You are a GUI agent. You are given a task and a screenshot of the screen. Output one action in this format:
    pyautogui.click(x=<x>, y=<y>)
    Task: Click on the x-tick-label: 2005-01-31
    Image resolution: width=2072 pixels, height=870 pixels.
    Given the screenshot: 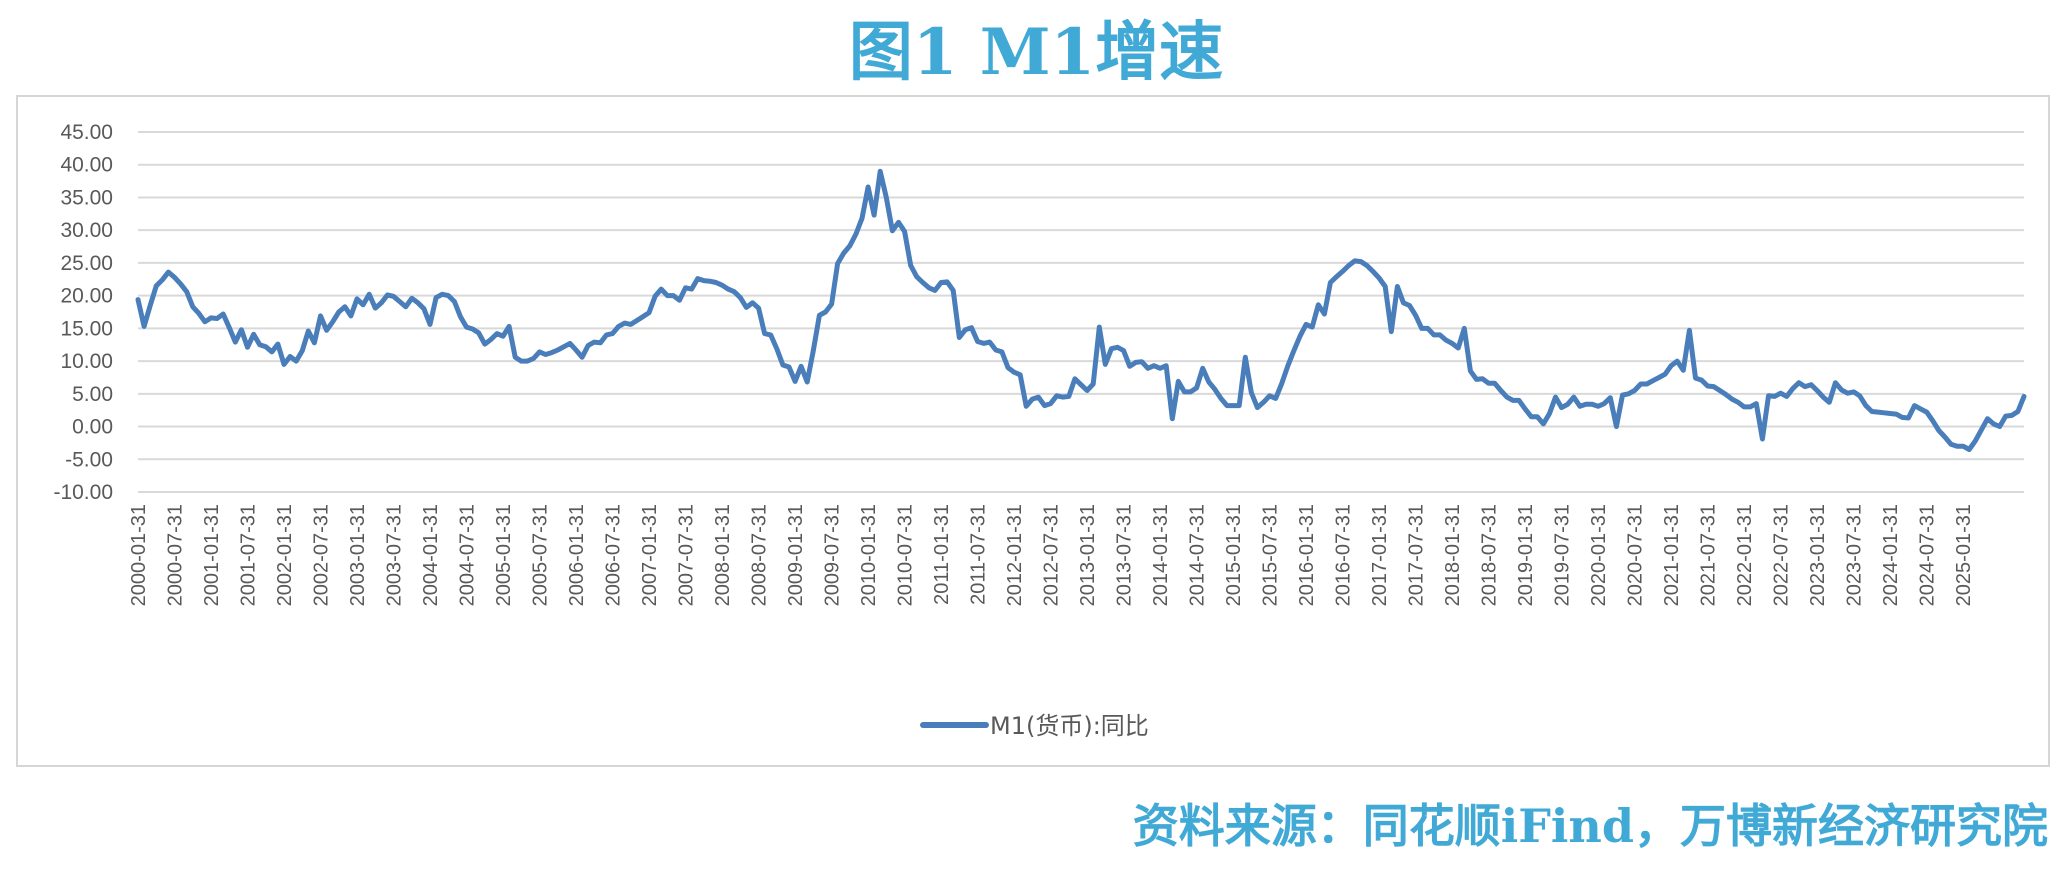 What is the action you would take?
    pyautogui.click(x=504, y=555)
    